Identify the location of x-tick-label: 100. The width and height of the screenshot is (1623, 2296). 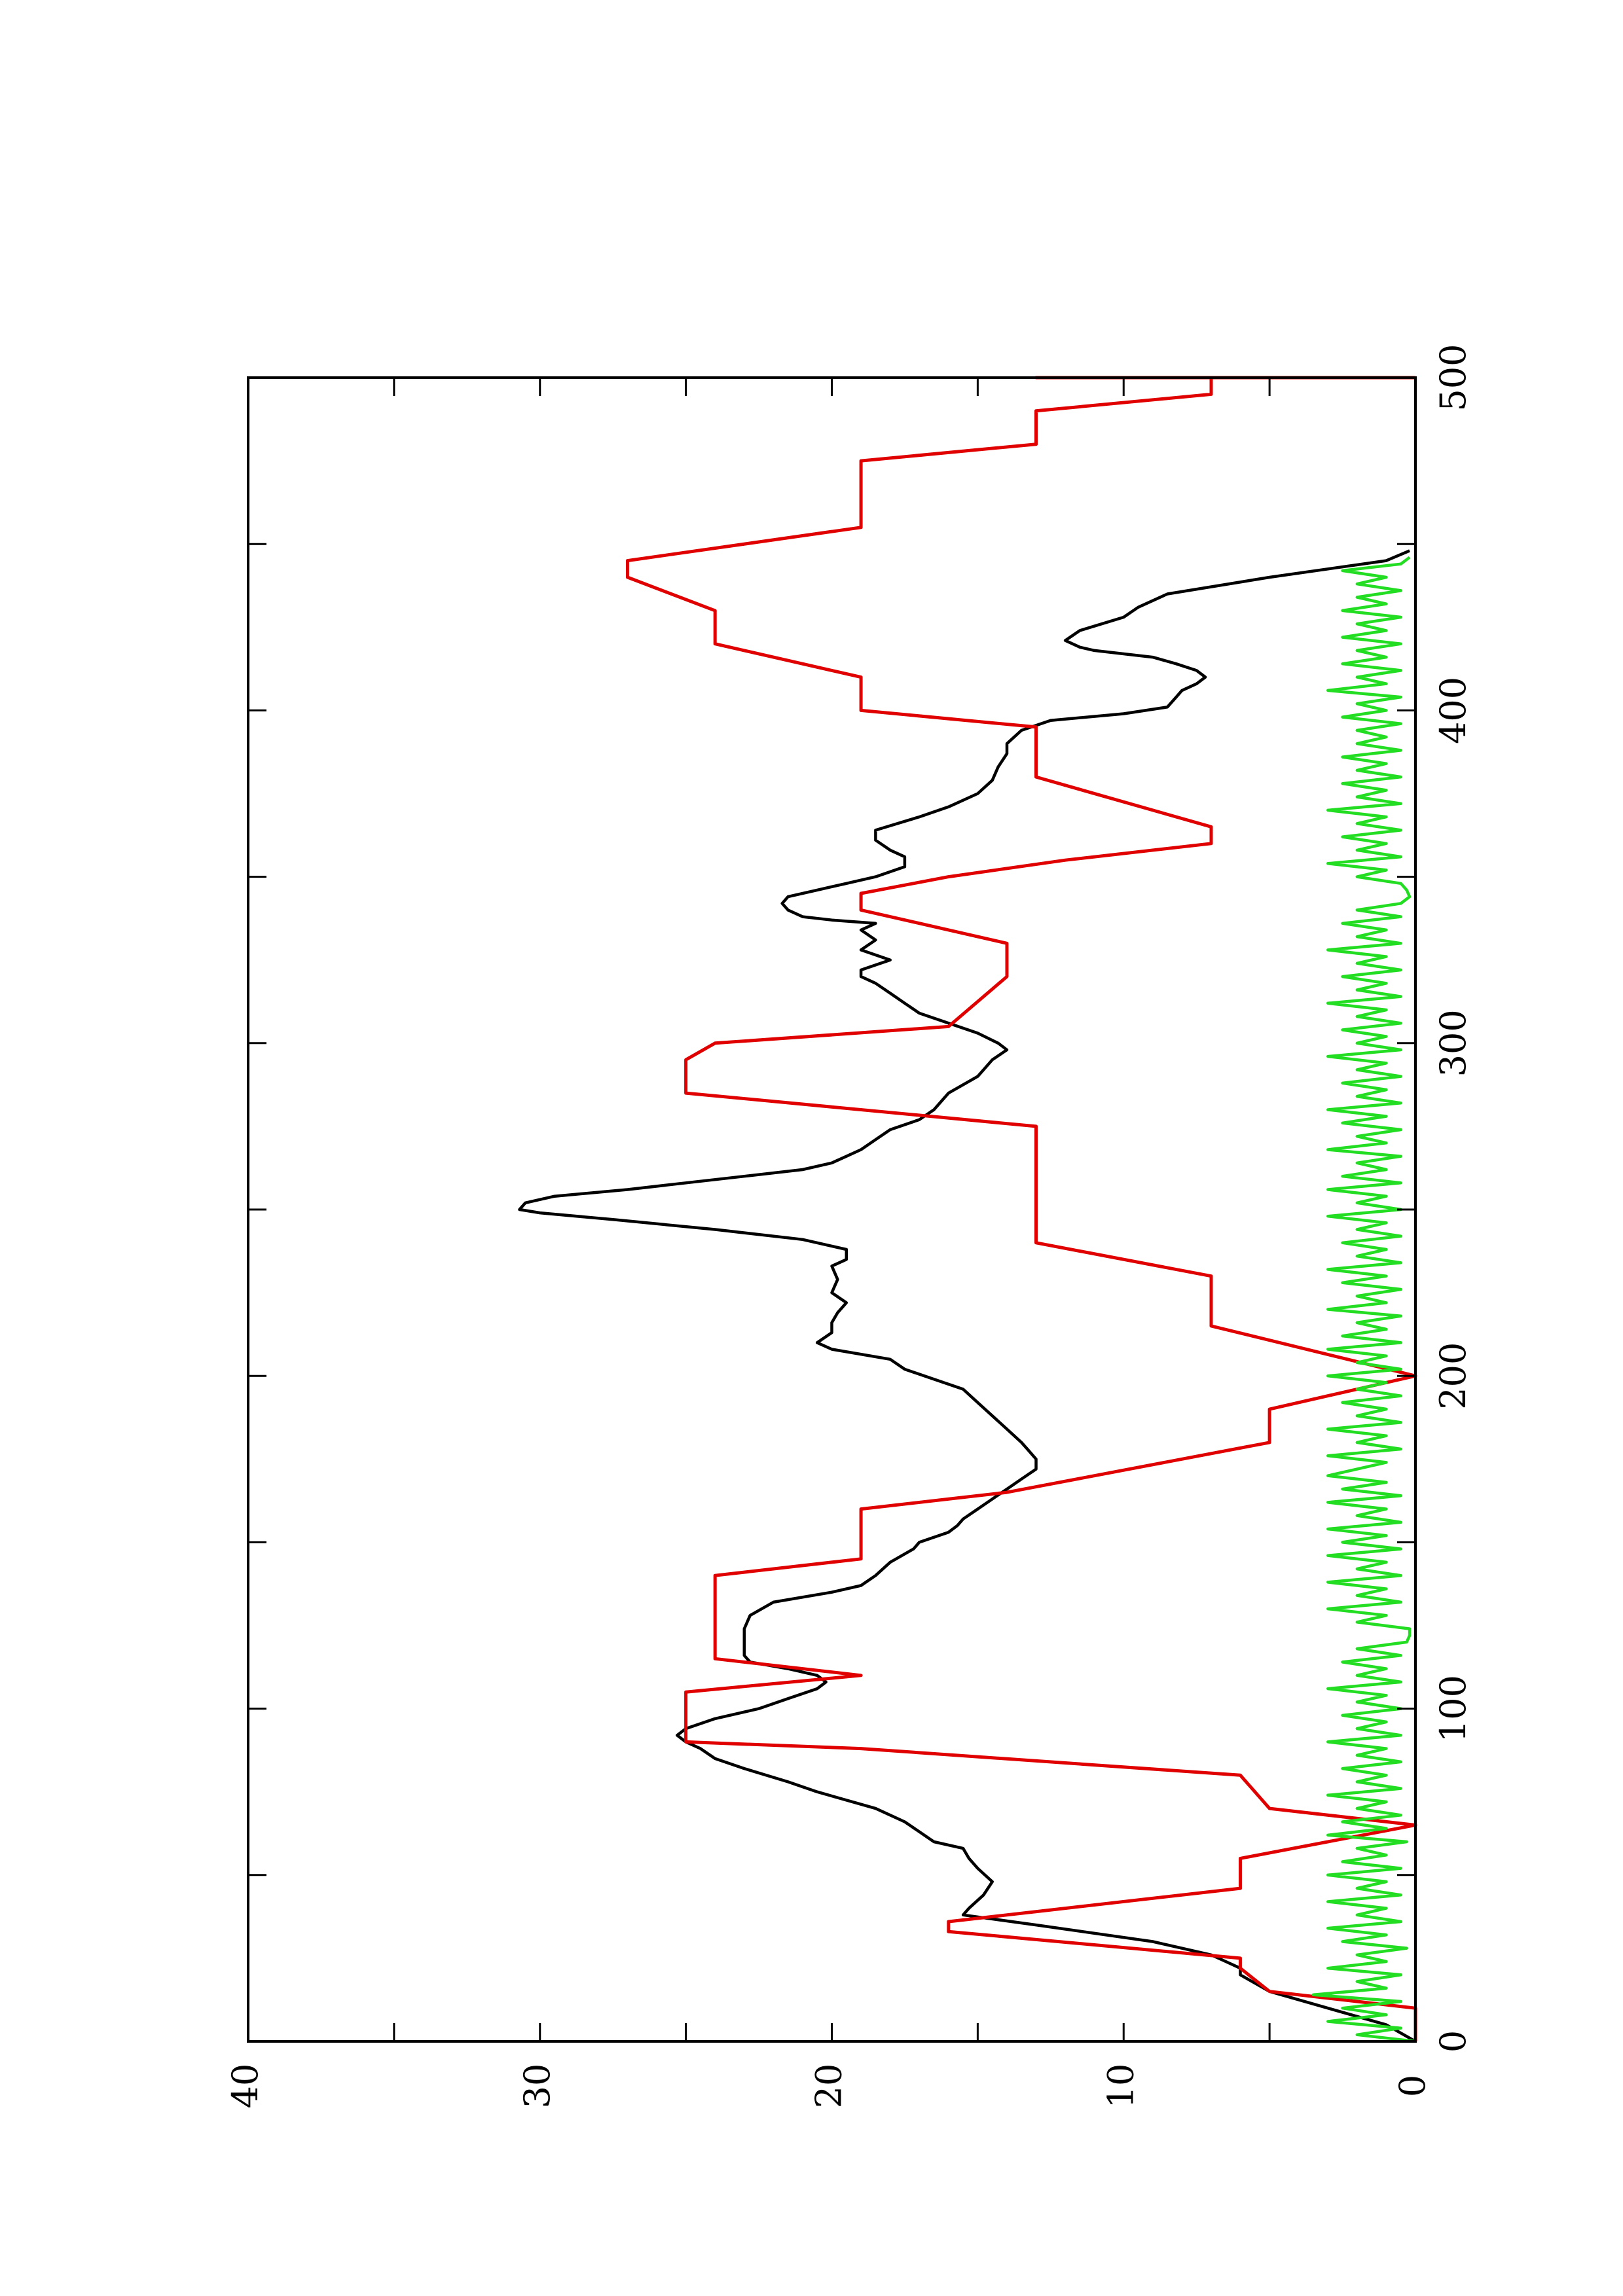
(1453, 1708).